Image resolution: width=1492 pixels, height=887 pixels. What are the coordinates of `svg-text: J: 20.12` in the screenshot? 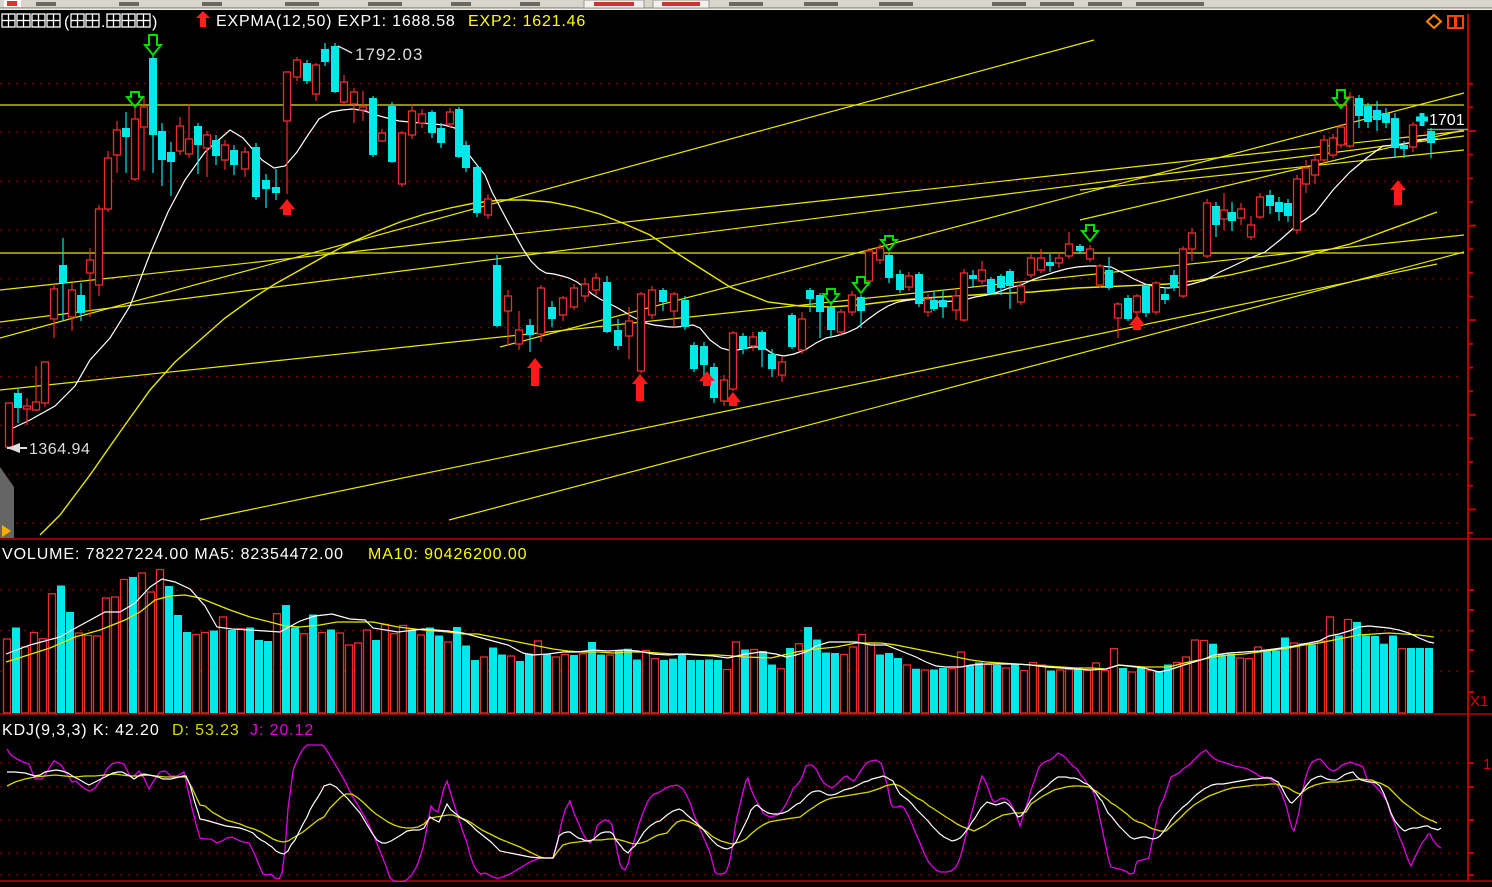 It's located at (282, 730).